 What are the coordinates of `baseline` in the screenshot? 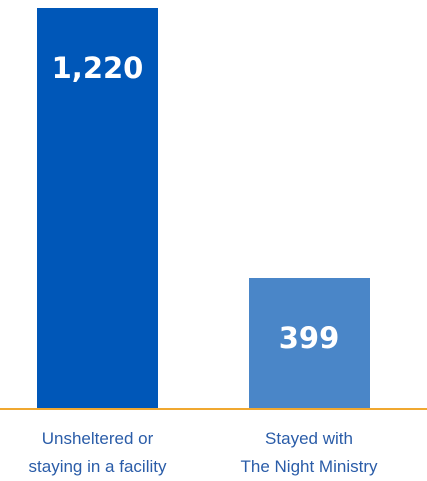 It's located at (213, 409).